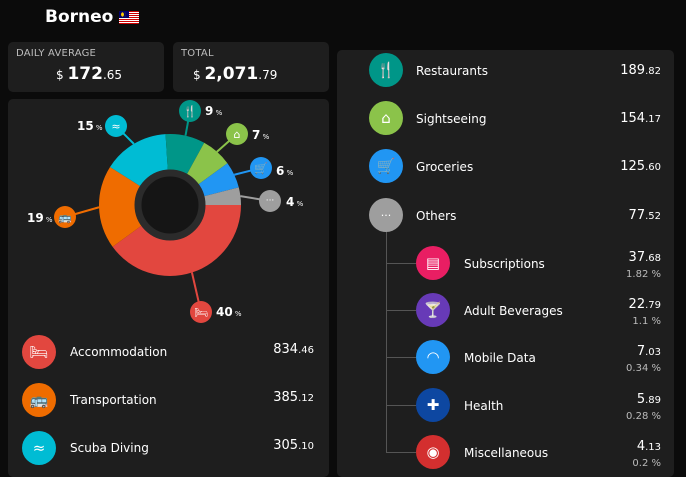  What do you see at coordinates (646, 321) in the screenshot?
I see `subcategory-percent: 1.1 %` at bounding box center [646, 321].